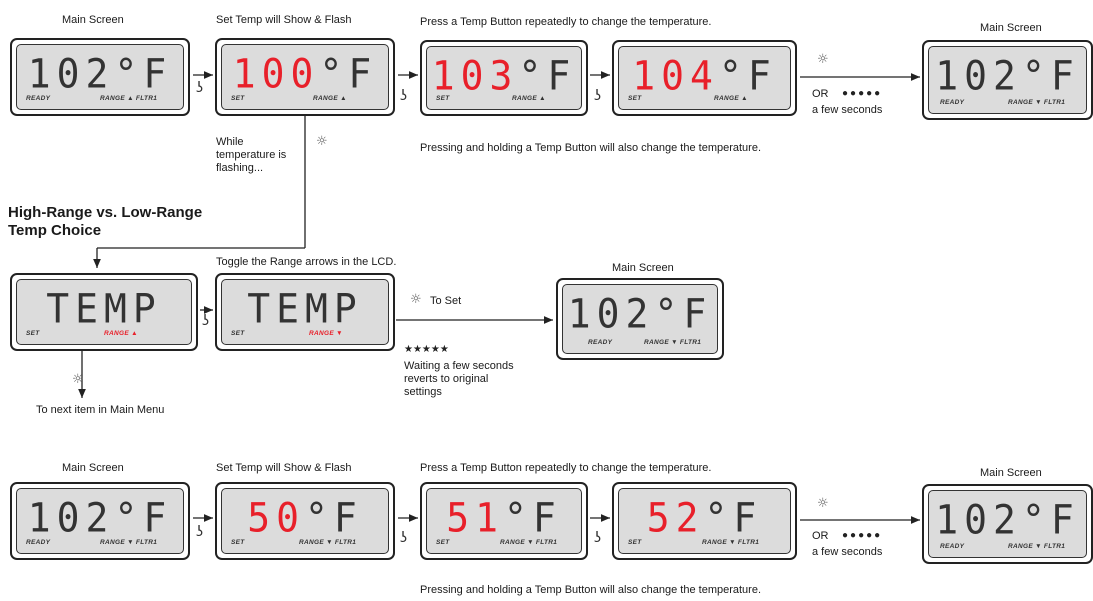  I want to click on lcd-display: 102°F READY RANGE ▲ FLTR1, so click(100, 77).